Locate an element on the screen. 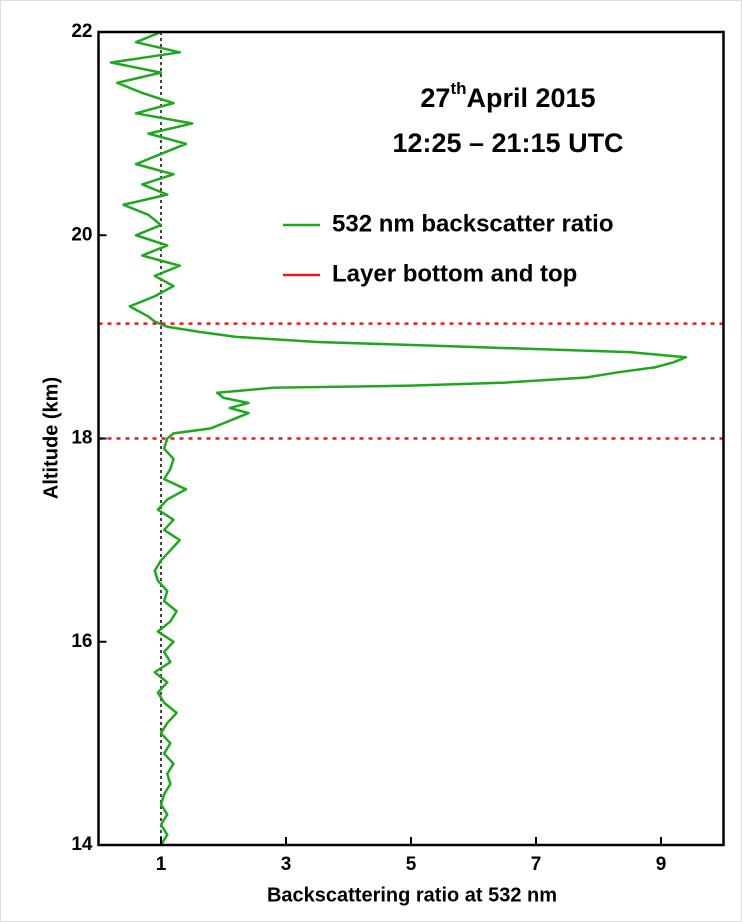 The height and width of the screenshot is (922, 742). y-tick-label: 22 is located at coordinates (81, 31).